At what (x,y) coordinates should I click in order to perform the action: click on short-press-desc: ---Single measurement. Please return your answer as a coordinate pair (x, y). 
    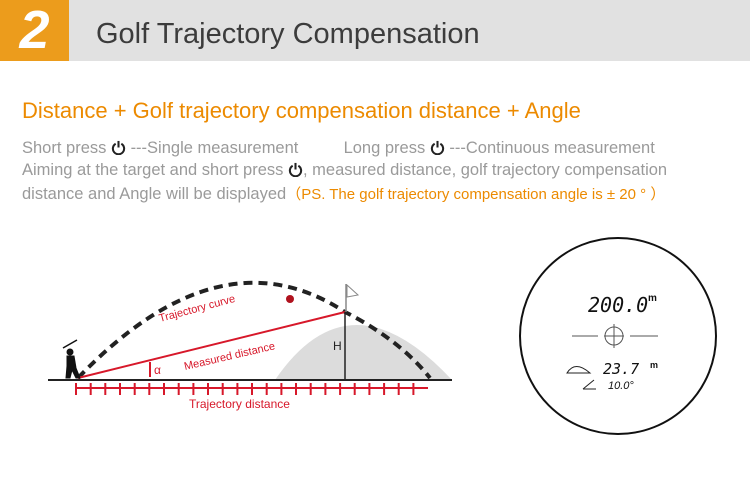
    Looking at the image, I should click on (214, 148).